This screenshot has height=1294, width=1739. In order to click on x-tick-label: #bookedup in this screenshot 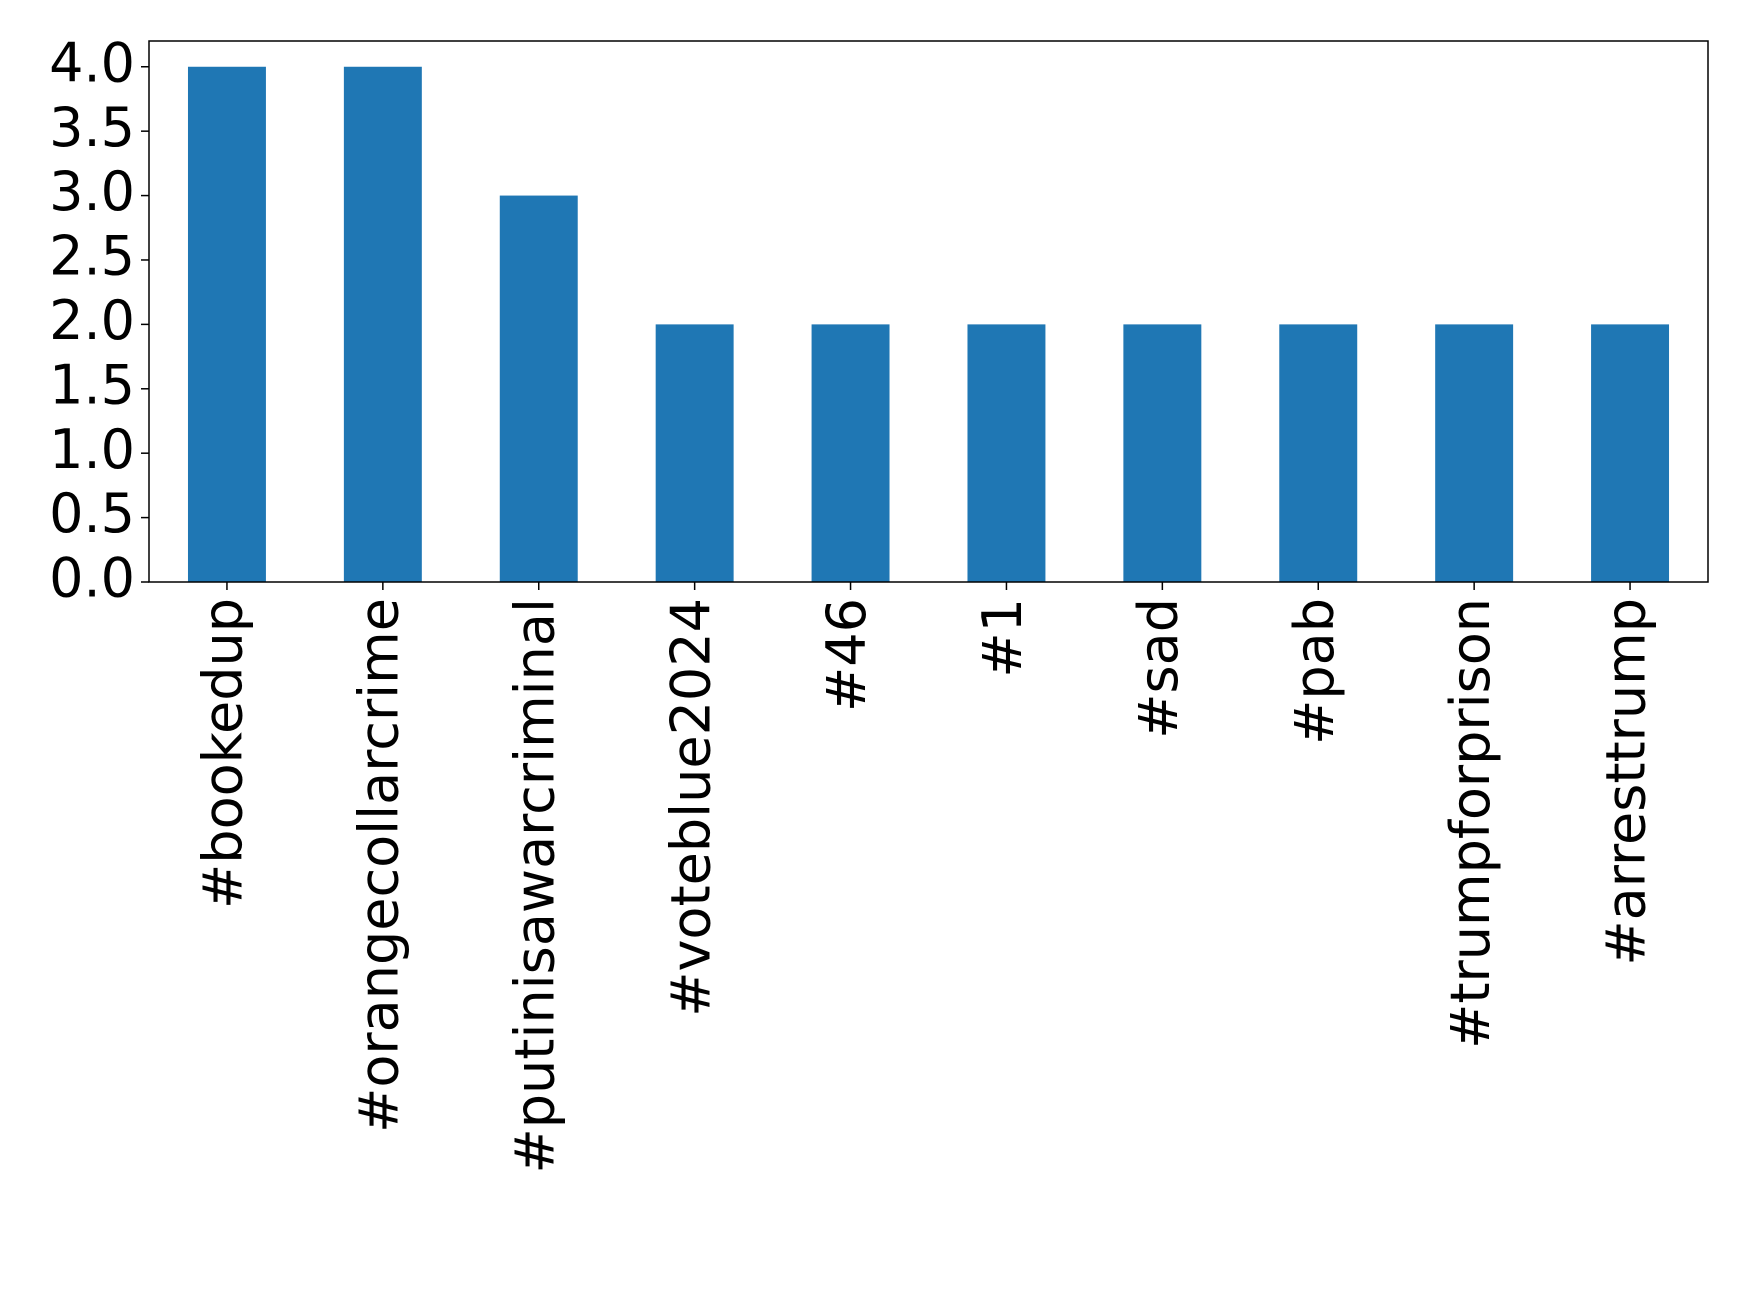, I will do `click(223, 753)`.